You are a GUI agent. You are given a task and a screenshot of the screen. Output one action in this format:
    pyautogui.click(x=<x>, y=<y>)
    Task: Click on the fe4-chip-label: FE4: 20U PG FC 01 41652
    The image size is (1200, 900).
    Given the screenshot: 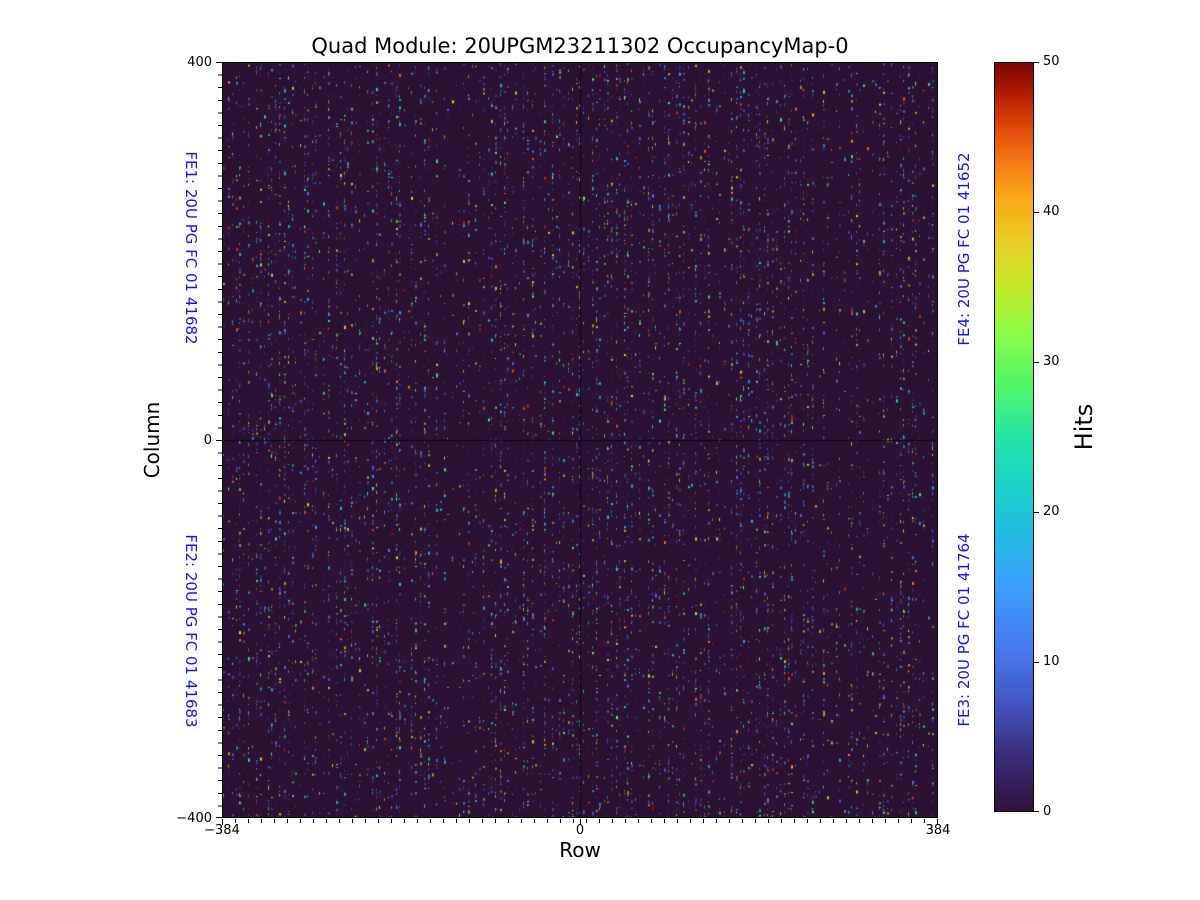 What is the action you would take?
    pyautogui.click(x=964, y=249)
    